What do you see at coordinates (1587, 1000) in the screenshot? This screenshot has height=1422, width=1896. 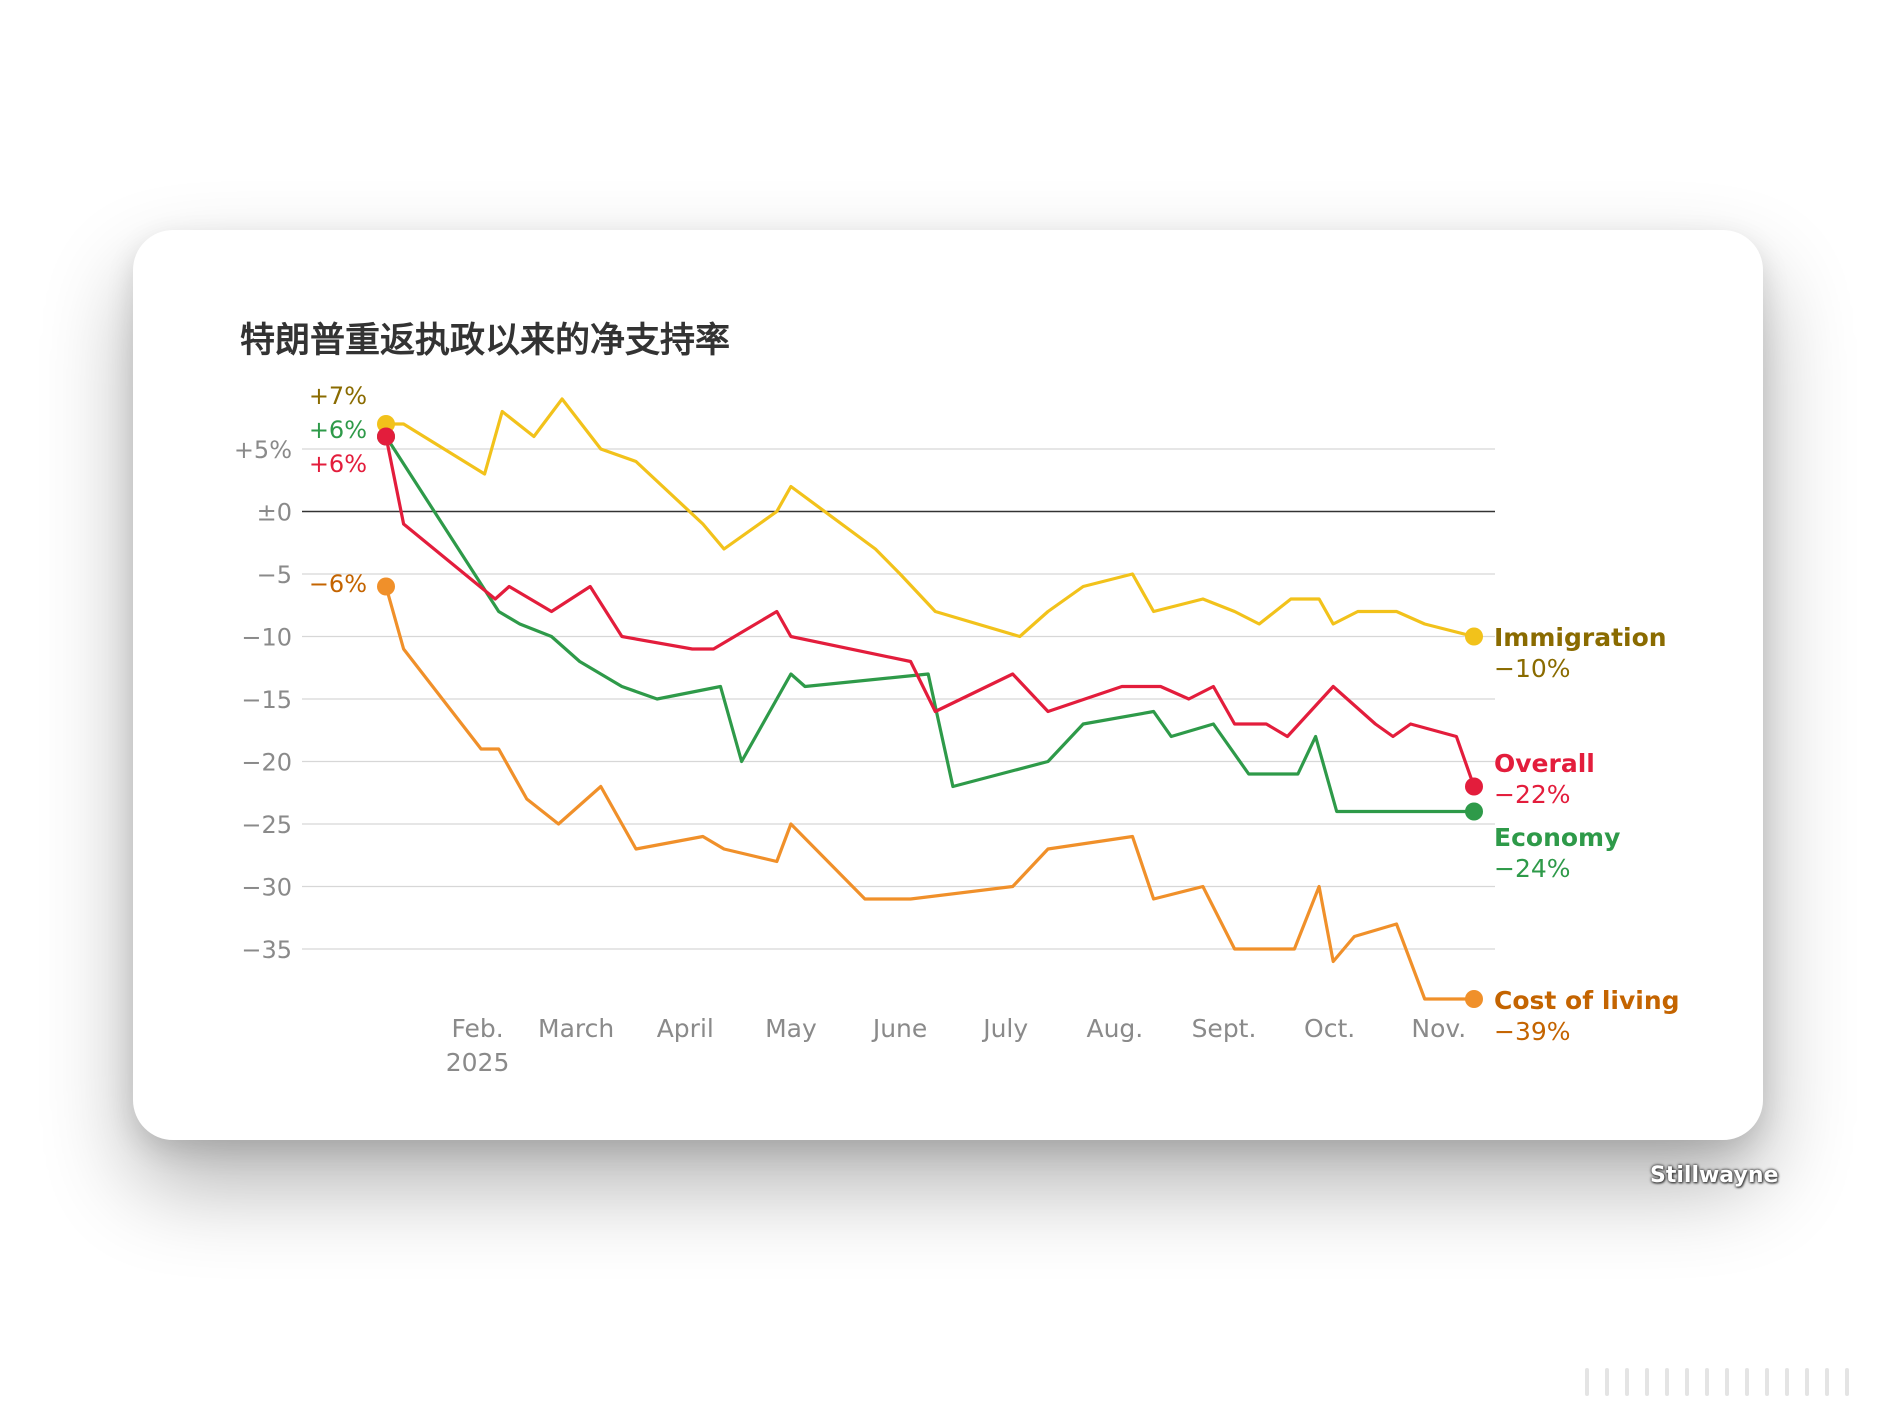 I see `end-label-name-cost-of-living: Cost of living` at bounding box center [1587, 1000].